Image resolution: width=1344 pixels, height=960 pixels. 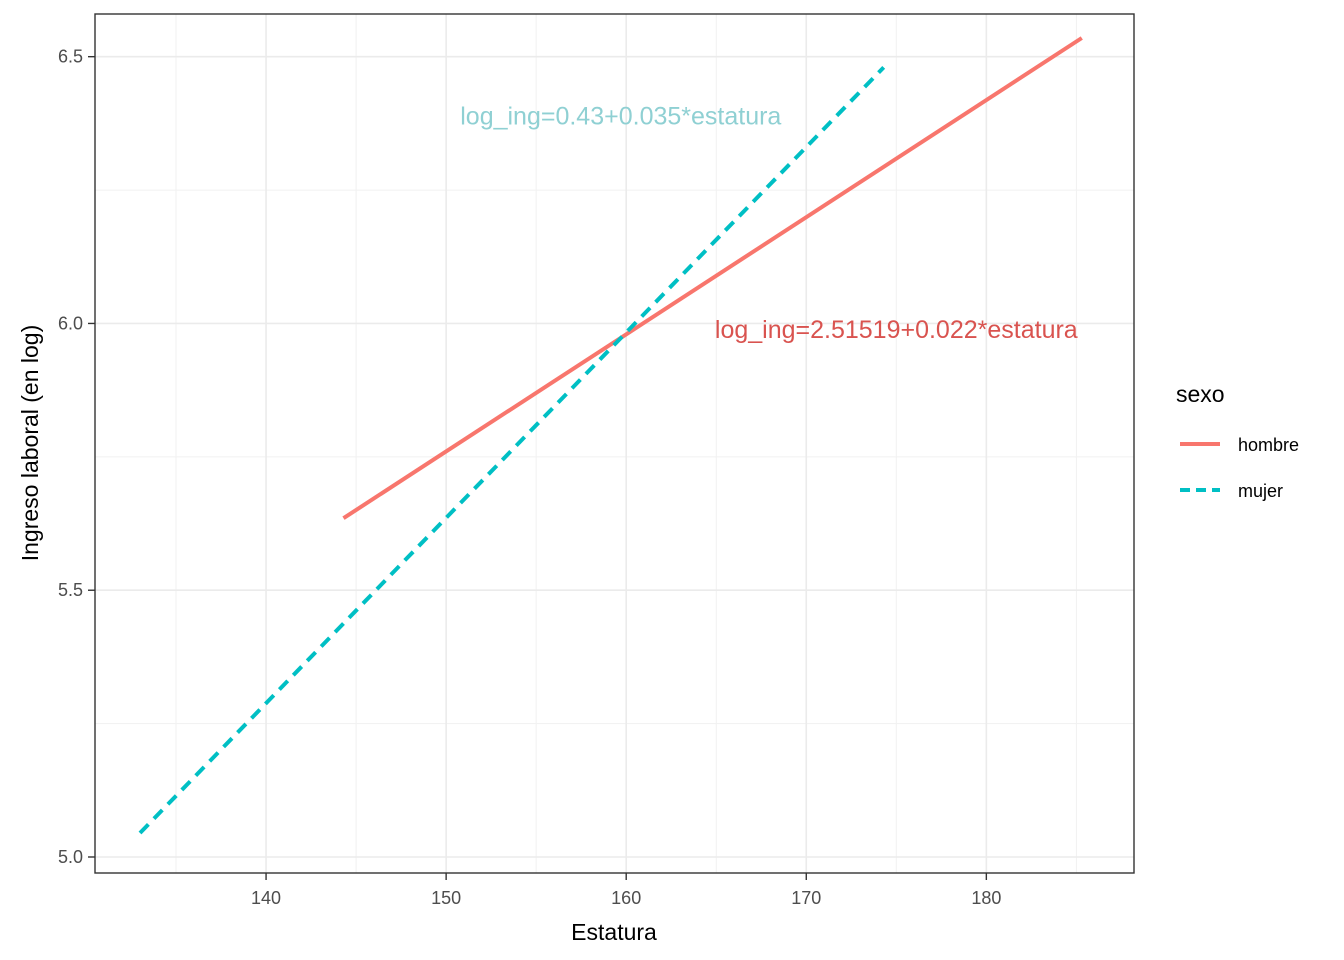 What do you see at coordinates (76, 457) in the screenshot?
I see `y-axis: 5.0 5.5 6.0 6.5` at bounding box center [76, 457].